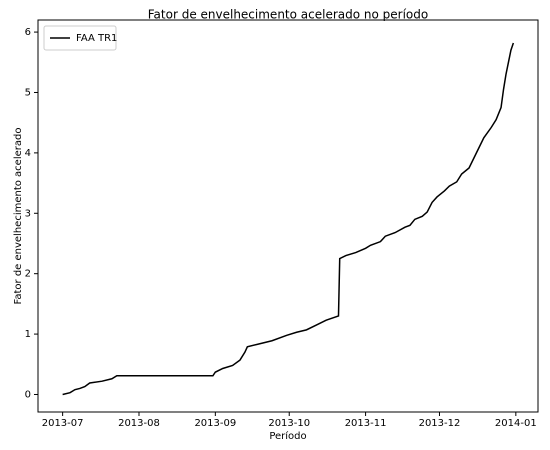  Describe the element at coordinates (63, 423) in the screenshot. I see `x-tick-label: 2013-07` at that location.